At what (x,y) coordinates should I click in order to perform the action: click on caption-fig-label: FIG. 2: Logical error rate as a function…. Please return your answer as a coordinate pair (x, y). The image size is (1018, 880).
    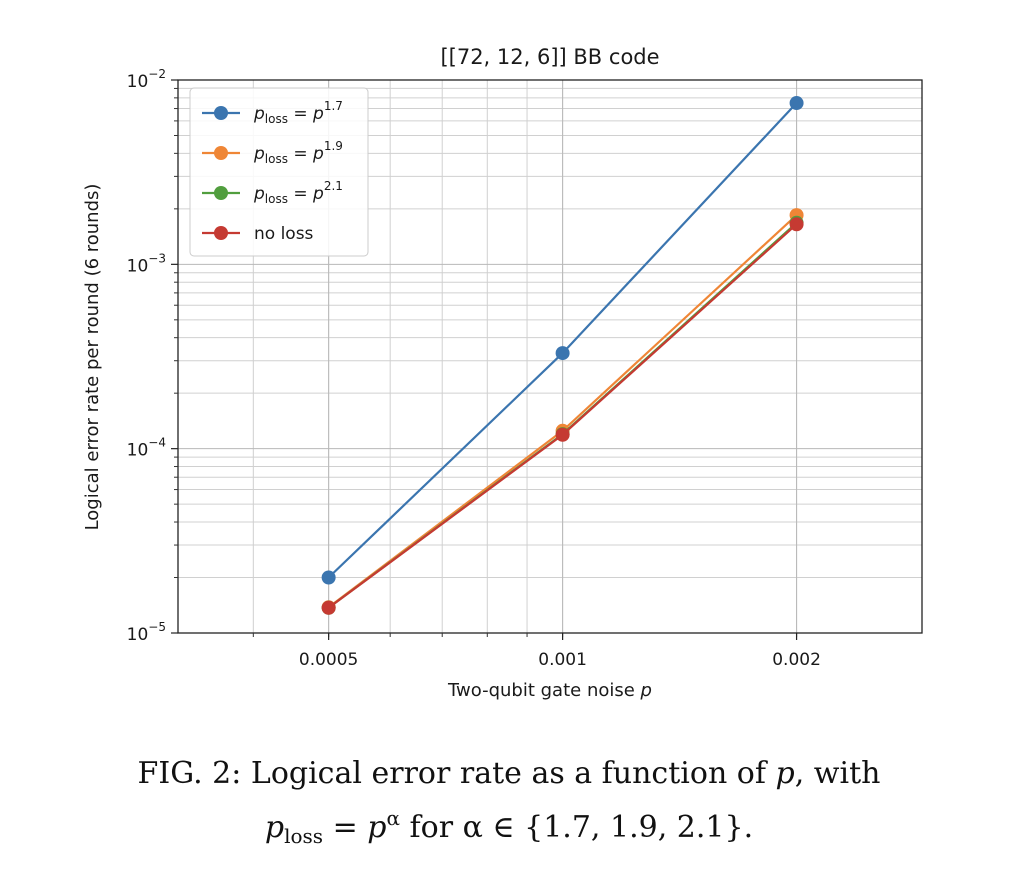
    Looking at the image, I should click on (451, 773).